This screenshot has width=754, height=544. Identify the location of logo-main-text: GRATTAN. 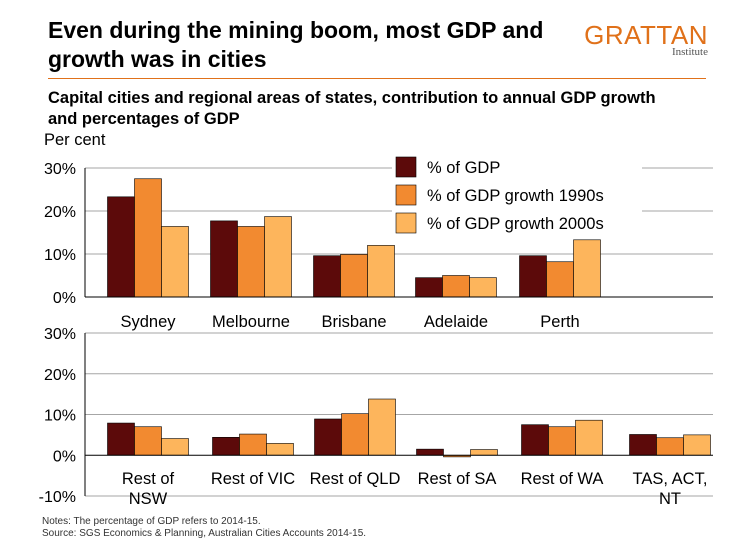
(646, 35).